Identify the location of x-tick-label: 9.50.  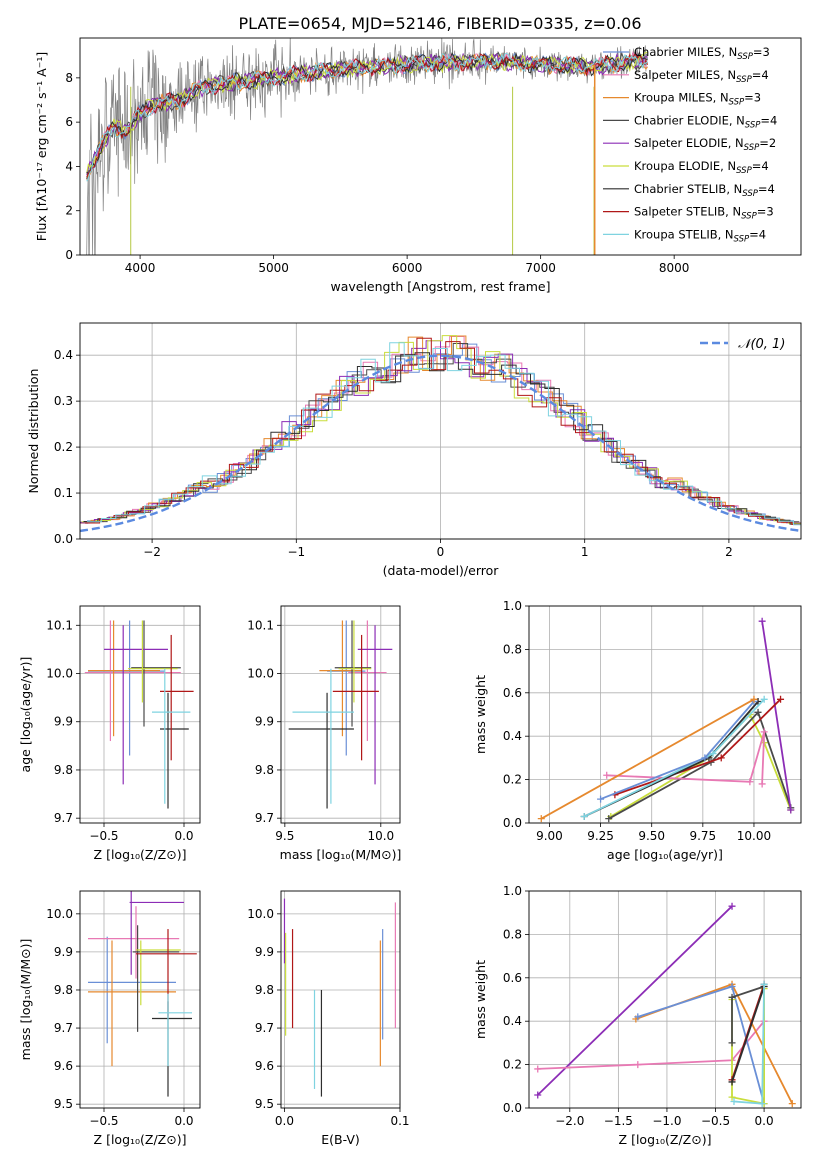
(651, 836).